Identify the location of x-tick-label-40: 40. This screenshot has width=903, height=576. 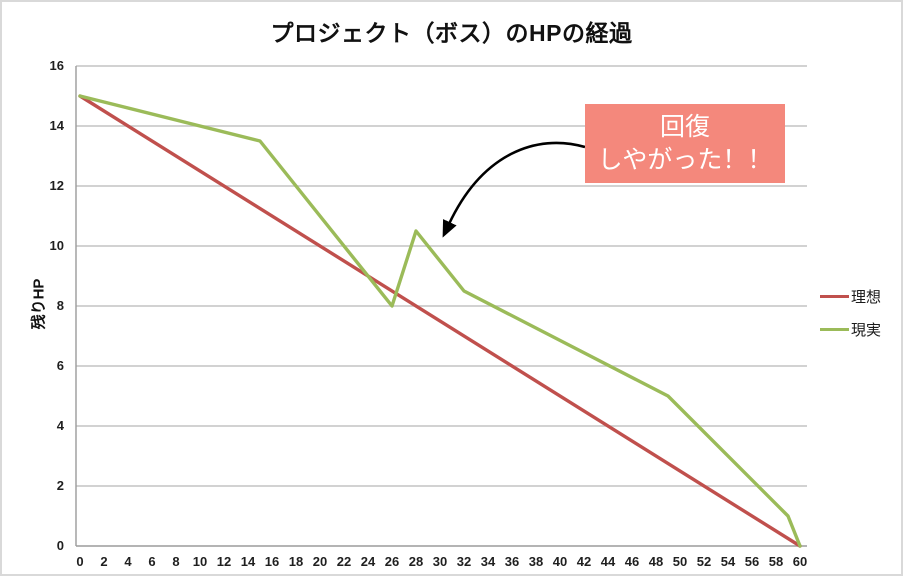
(560, 561).